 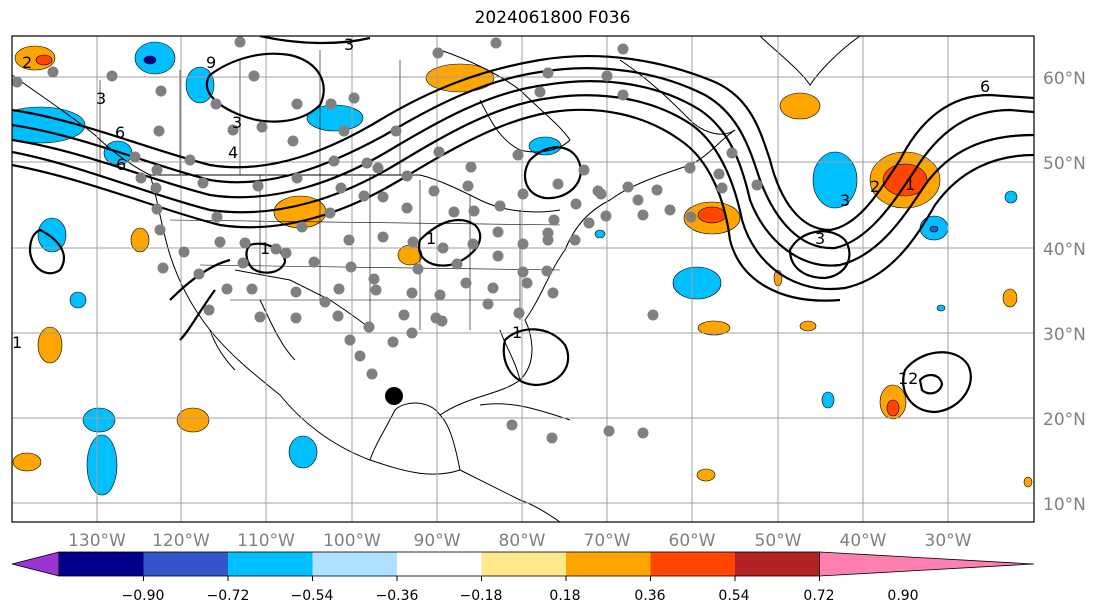 What do you see at coordinates (564, 596) in the screenshot?
I see `colorbar-tick-label: 0.18` at bounding box center [564, 596].